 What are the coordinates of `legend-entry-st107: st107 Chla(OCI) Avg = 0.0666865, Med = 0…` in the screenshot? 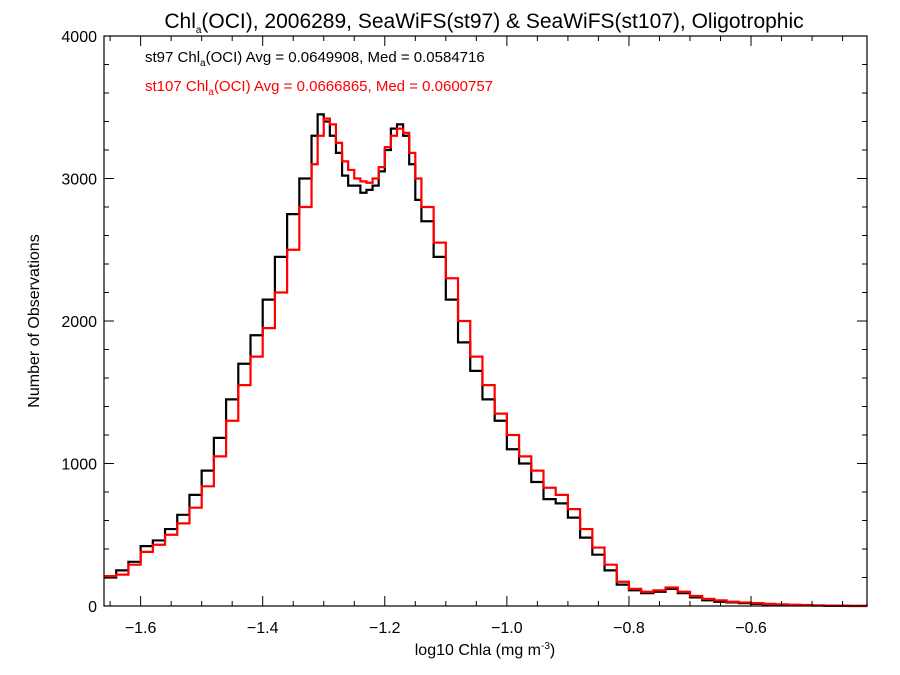 It's located at (319, 88).